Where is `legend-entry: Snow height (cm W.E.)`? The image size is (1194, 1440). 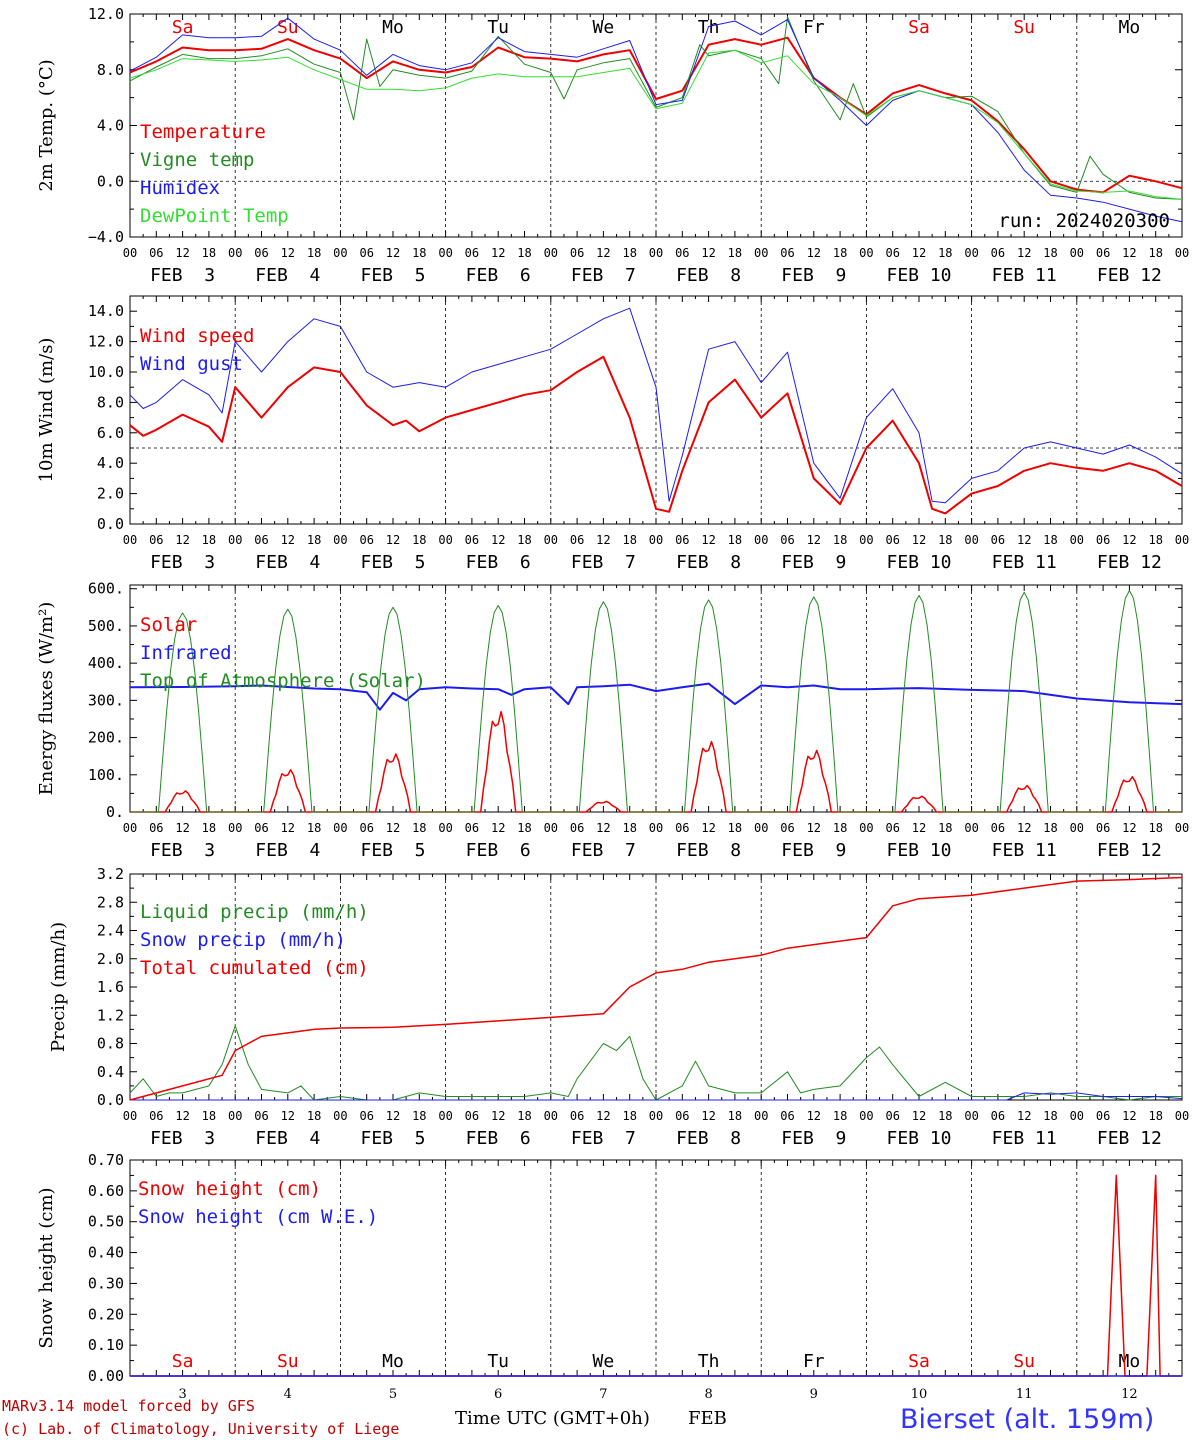 legend-entry: Snow height (cm W.E.) is located at coordinates (258, 1217).